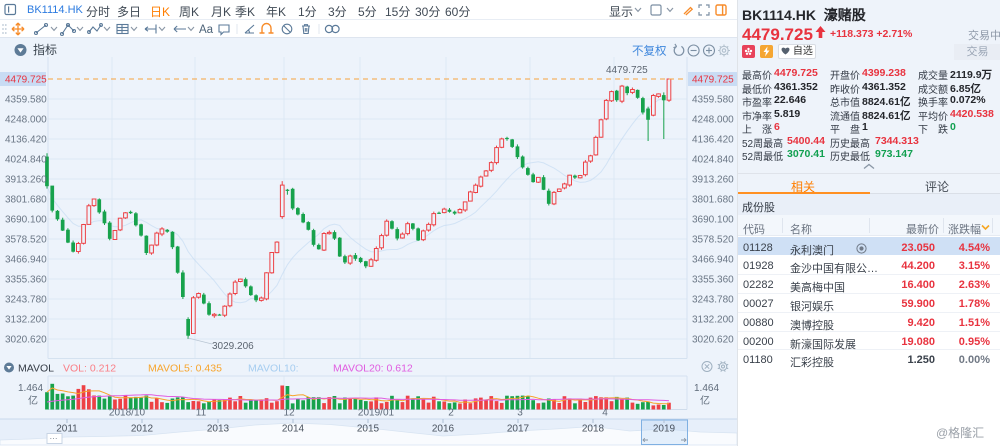  Describe the element at coordinates (664, 429) in the screenshot. I see `svg-text: 2019` at that location.